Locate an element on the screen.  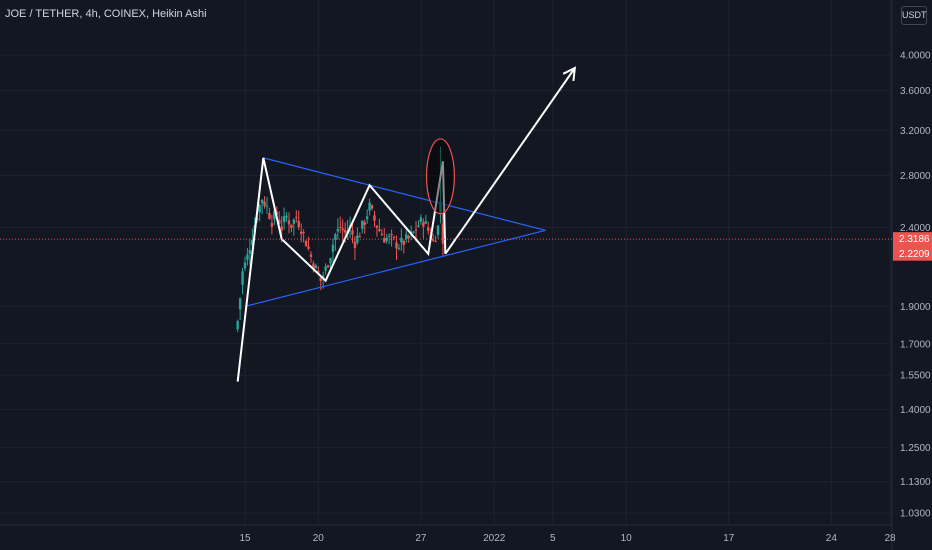
price-tick-label: 1.2500 is located at coordinates (915, 448).